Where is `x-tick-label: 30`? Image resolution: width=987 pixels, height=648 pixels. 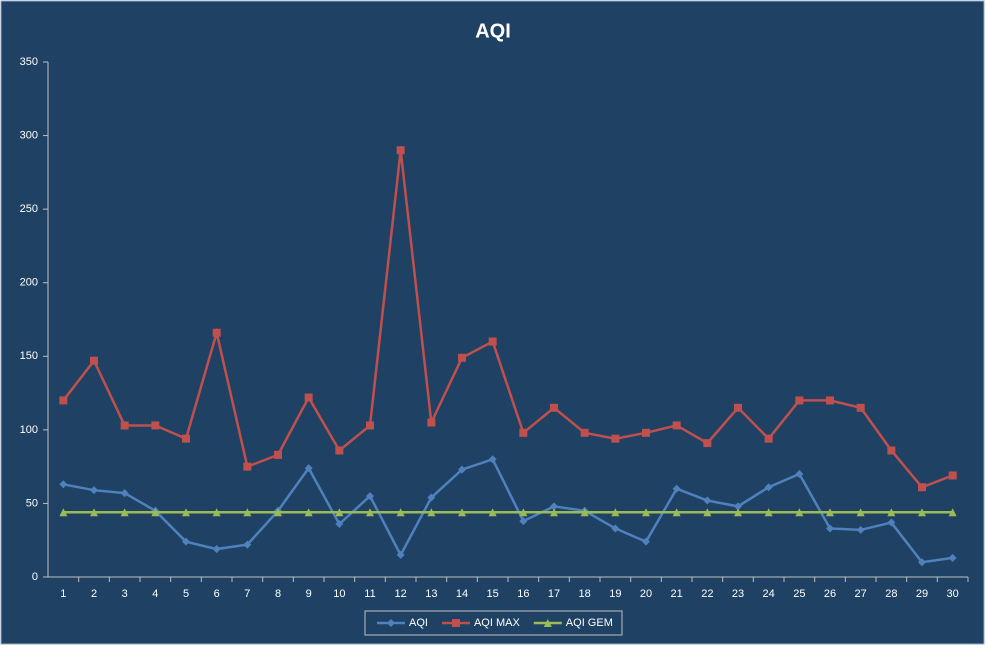
x-tick-label: 30 is located at coordinates (953, 594).